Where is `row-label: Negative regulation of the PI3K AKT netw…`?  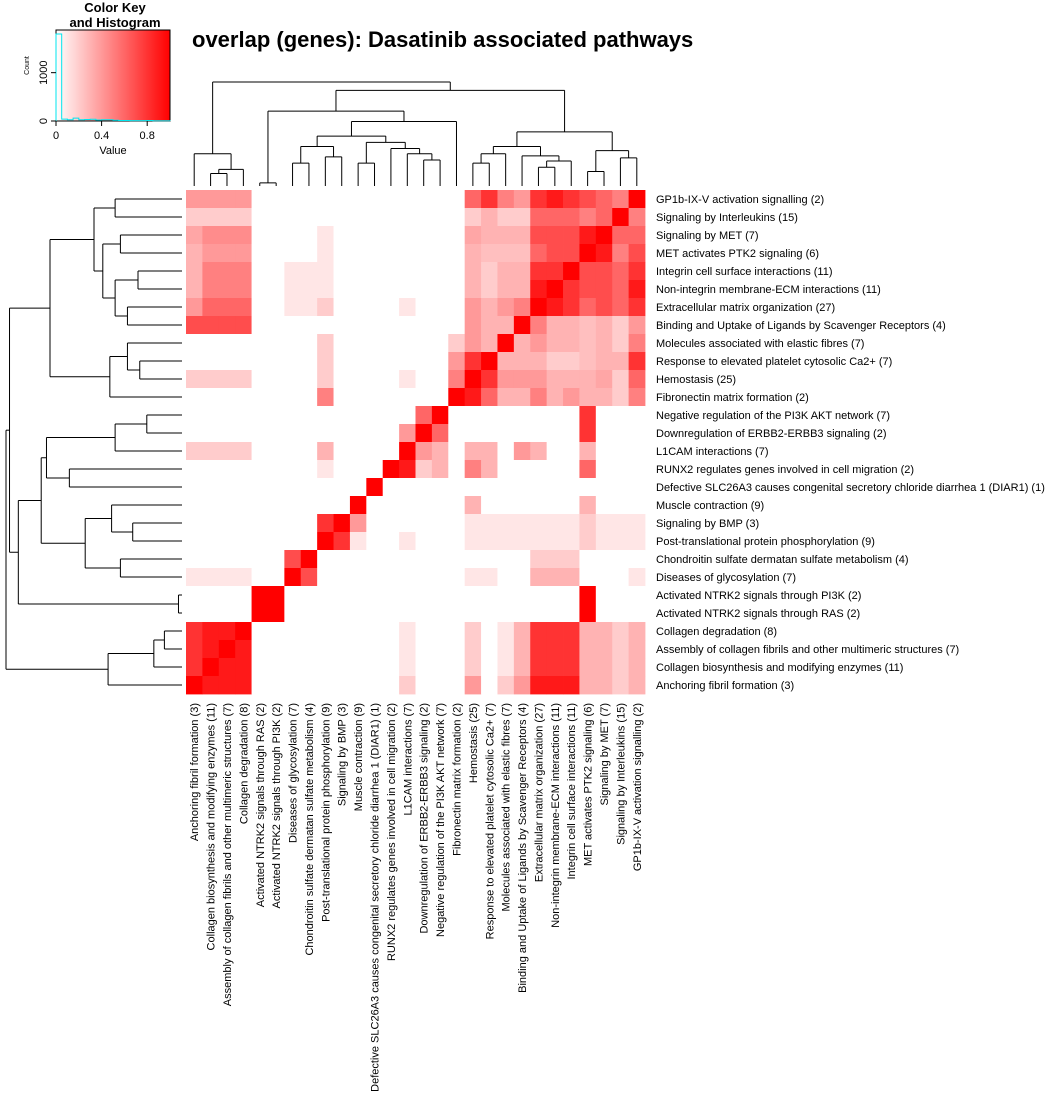 row-label: Negative regulation of the PI3K AKT netw… is located at coordinates (773, 416).